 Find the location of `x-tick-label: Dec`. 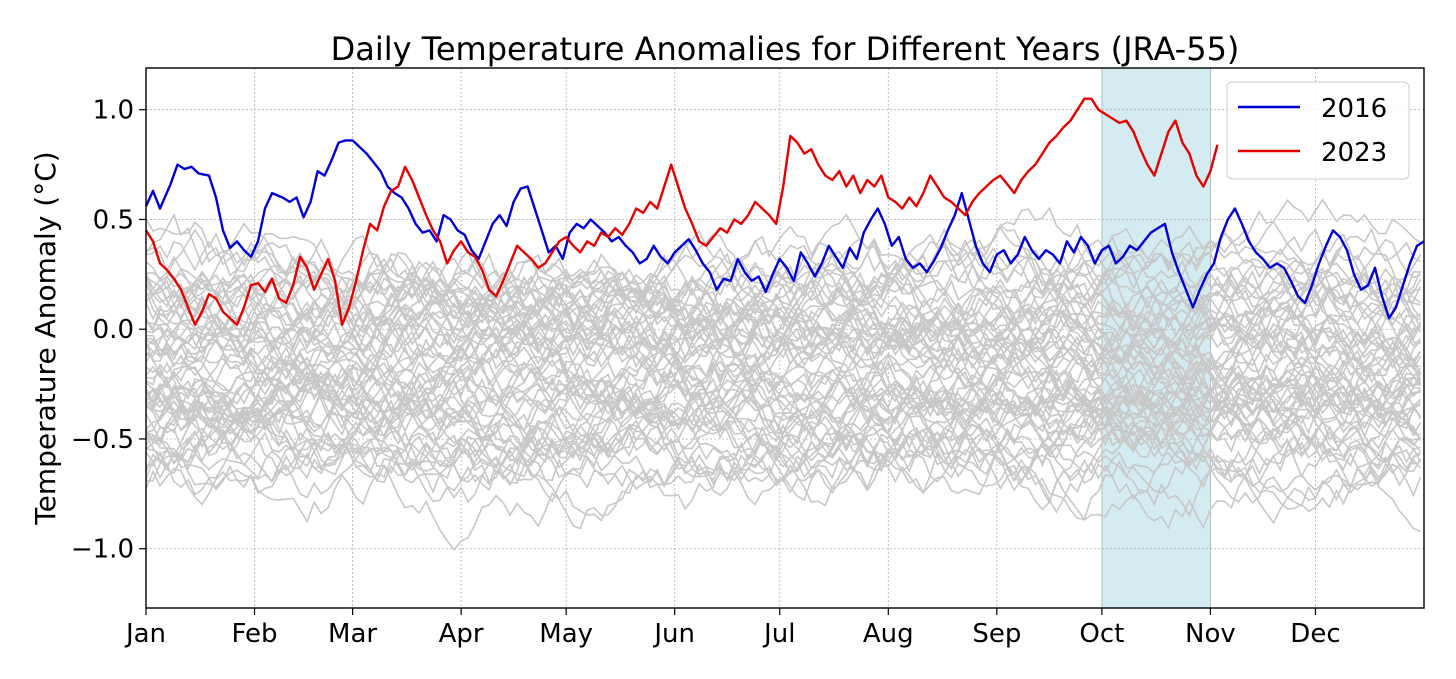

x-tick-label: Dec is located at coordinates (1315, 634).